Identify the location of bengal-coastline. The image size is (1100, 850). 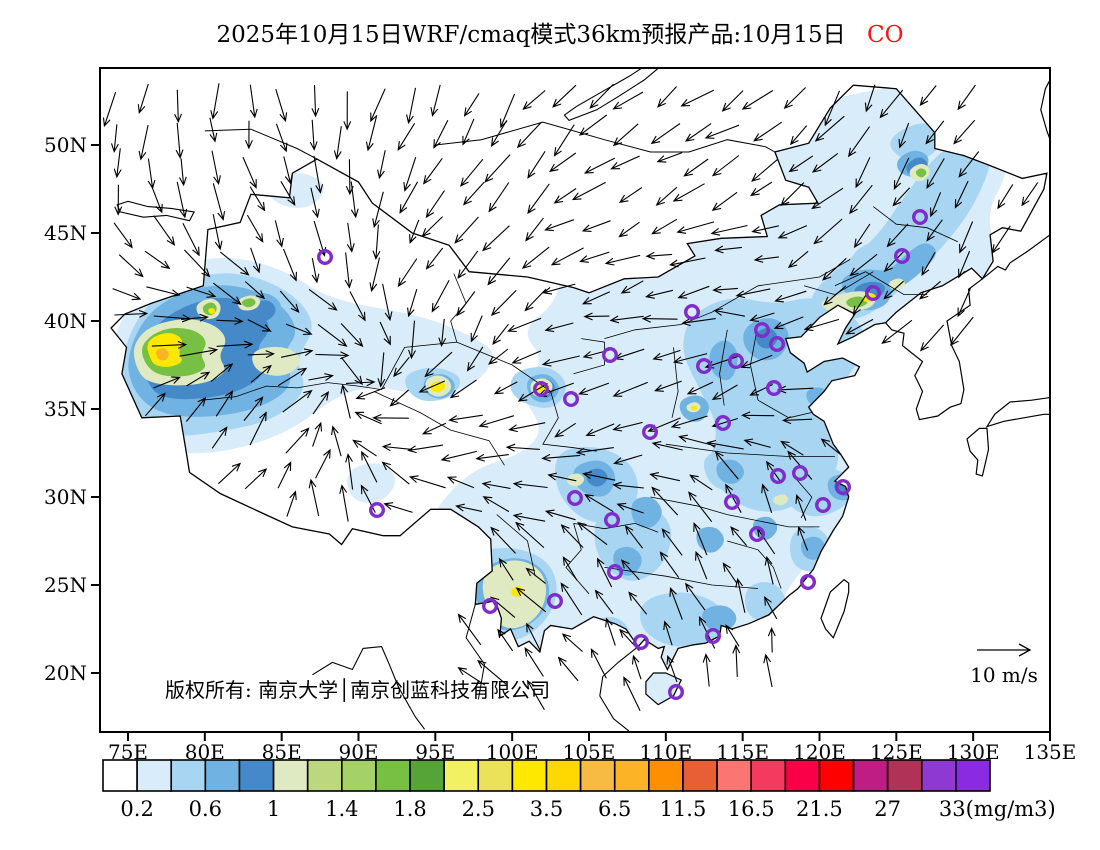
(369, 688).